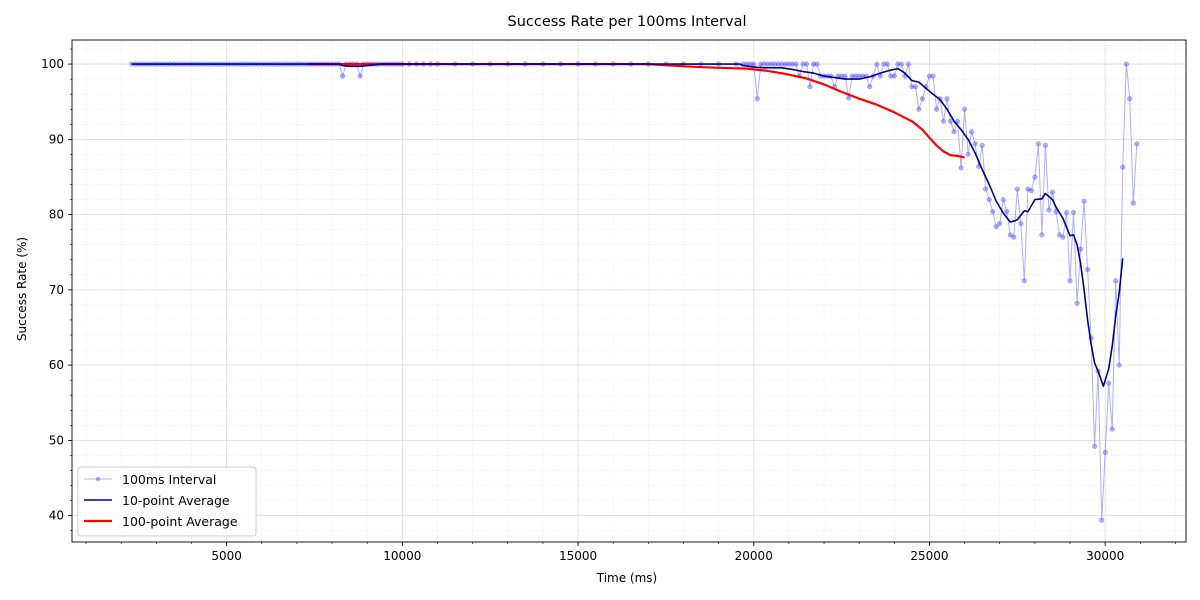 The image size is (1200, 600). I want to click on legend-label-avg10: 10-point Average, so click(176, 500).